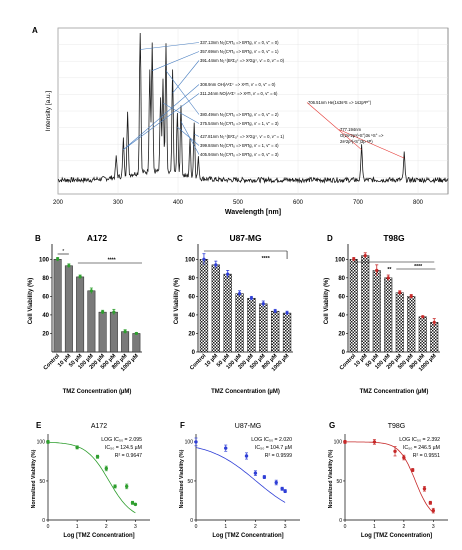 The height and width of the screenshot is (550, 462). Describe the element at coordinates (97, 238) in the screenshot. I see `bar-panel-title: A172` at that location.